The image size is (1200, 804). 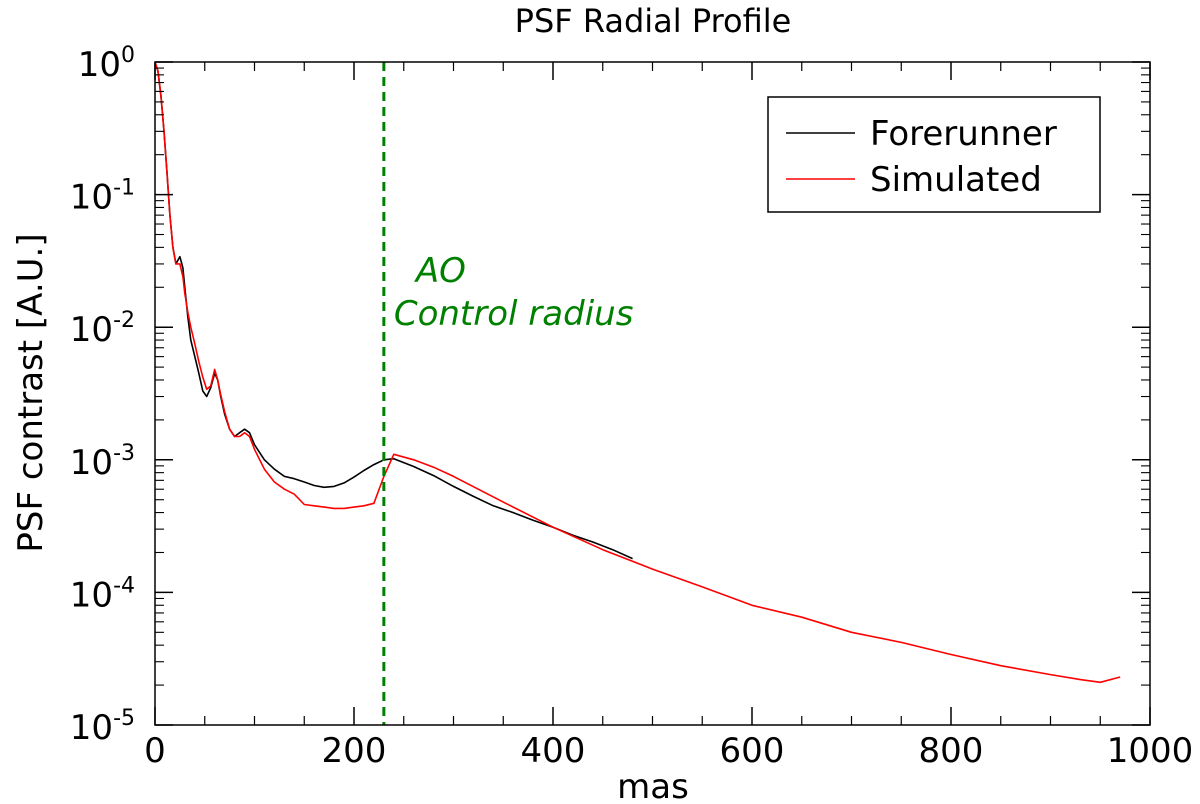 I want to click on legend-label-forerunner: Forerunner, so click(x=963, y=134).